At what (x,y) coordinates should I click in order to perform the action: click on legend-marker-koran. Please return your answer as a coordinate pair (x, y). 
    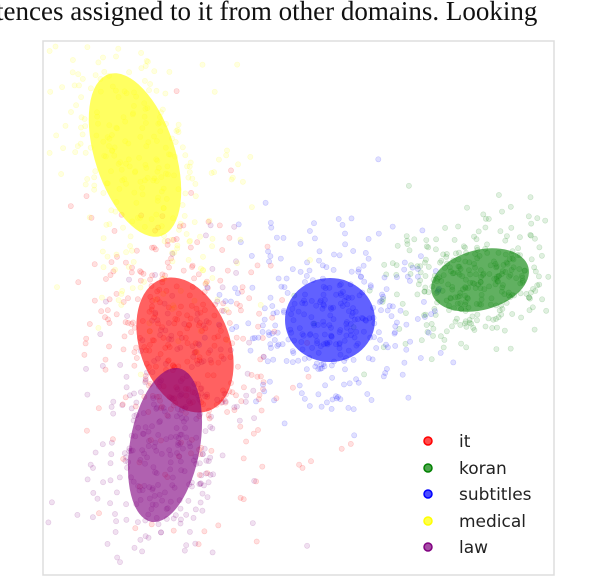
    Looking at the image, I should click on (428, 468).